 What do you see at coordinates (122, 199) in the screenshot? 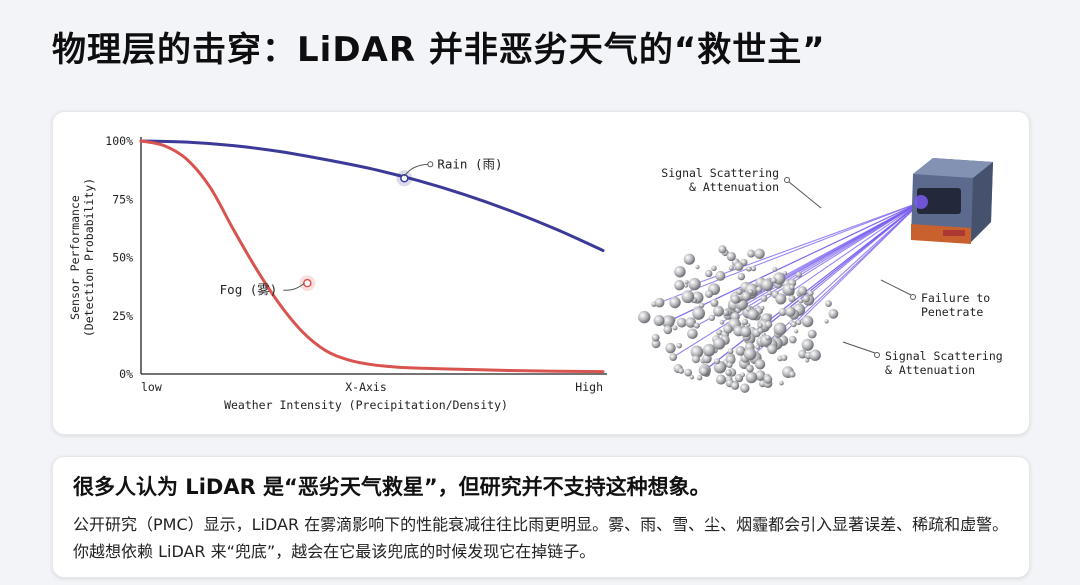
I see `y-tick-label: 75%` at bounding box center [122, 199].